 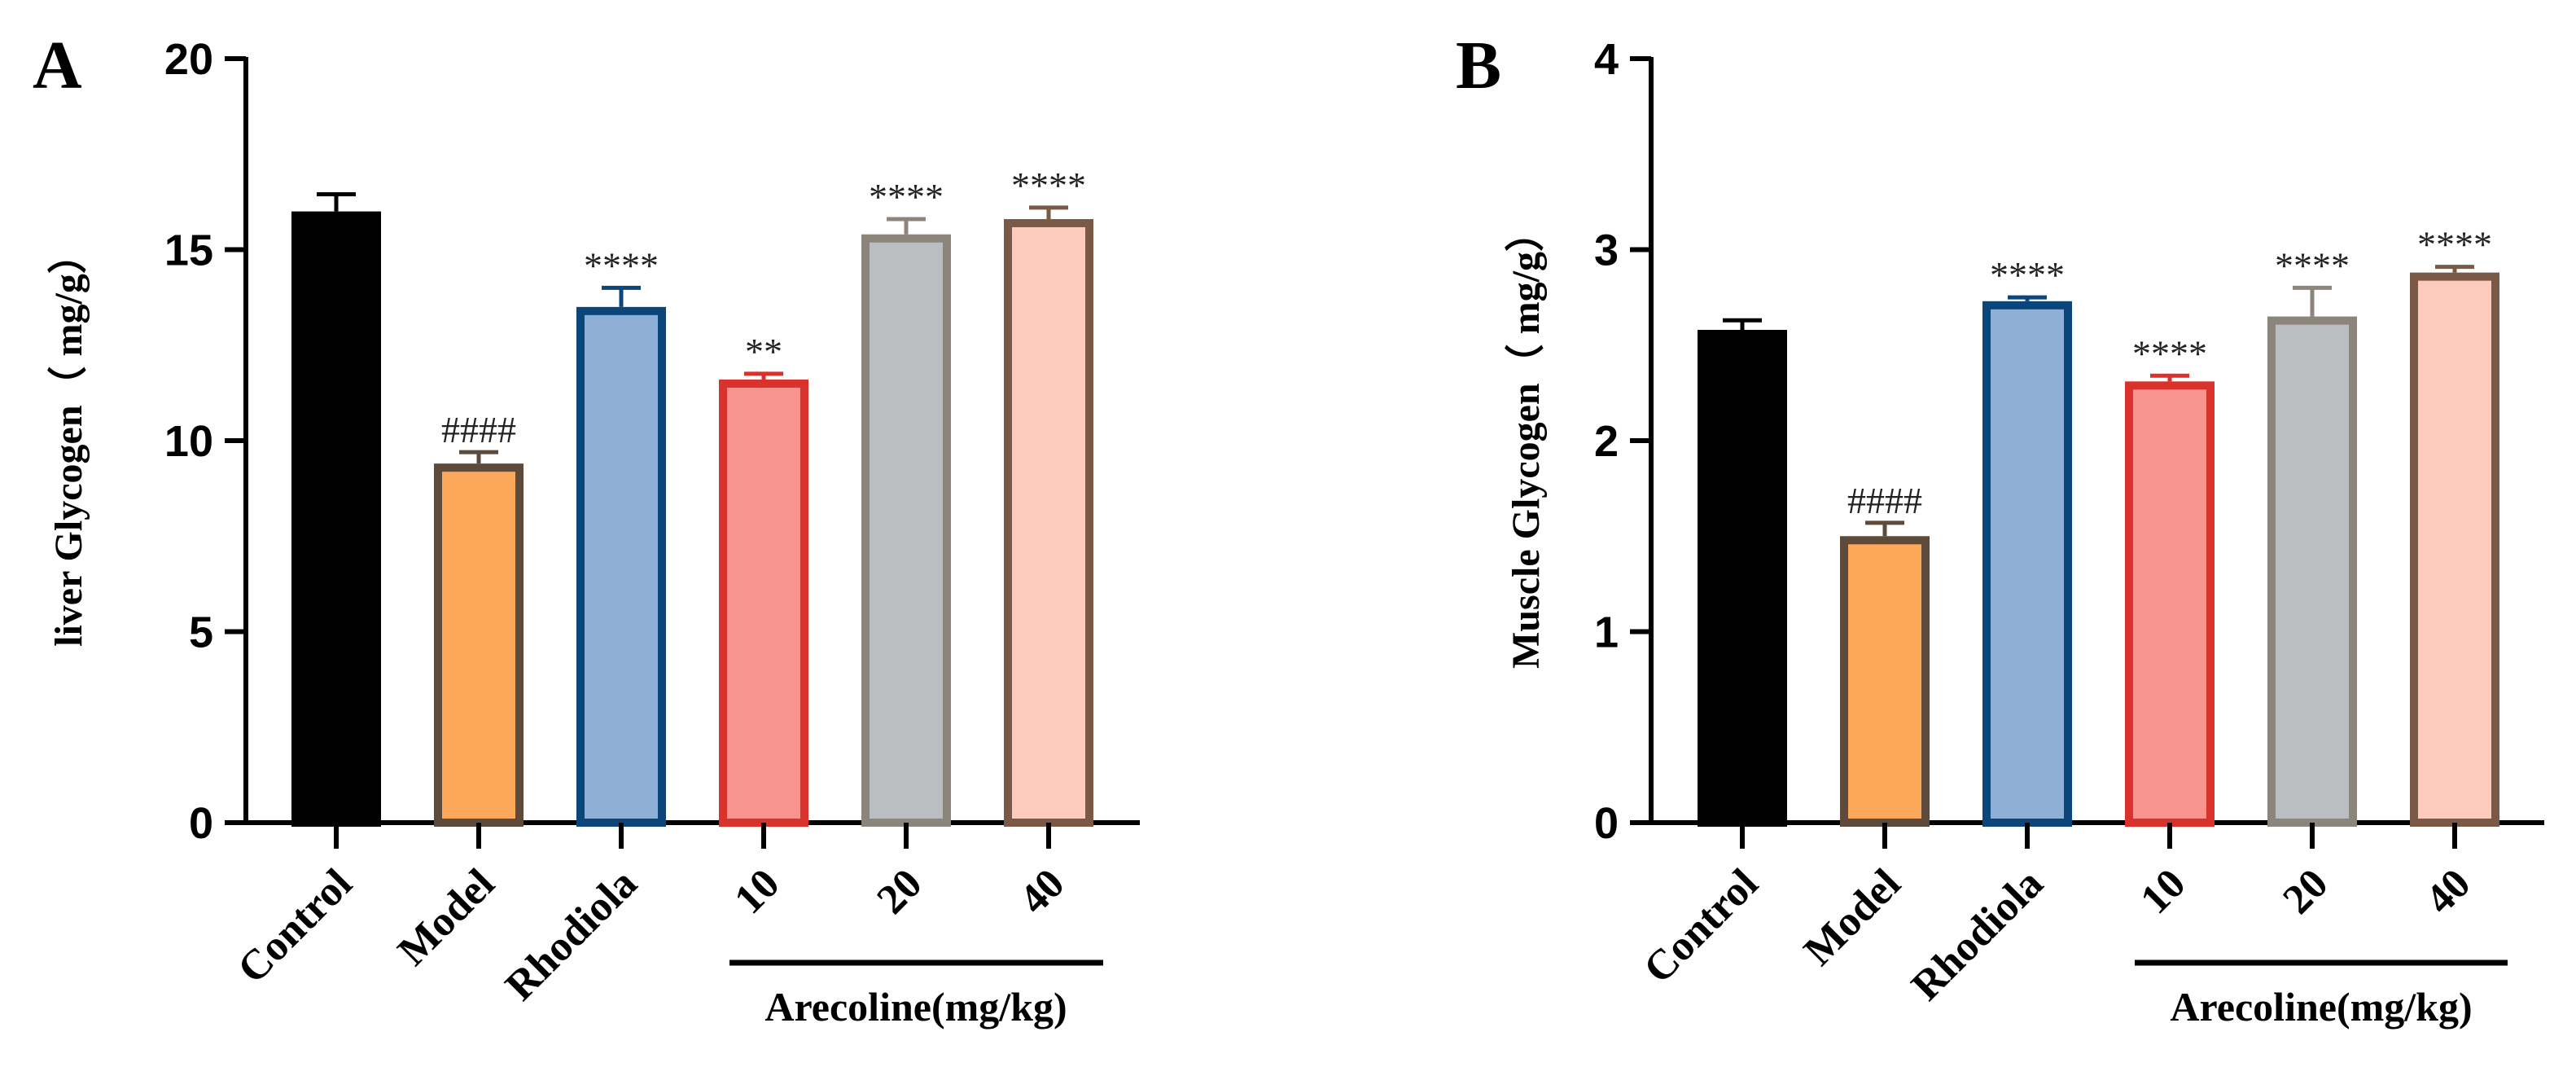 What do you see at coordinates (1606, 632) in the screenshot?
I see `y-tick-label: 1` at bounding box center [1606, 632].